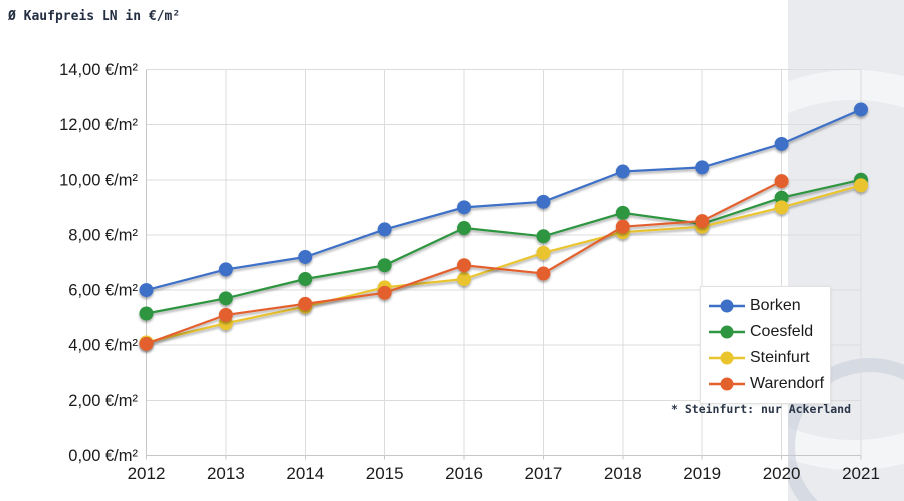 This screenshot has height=501, width=904. I want to click on data-point-warendorf-2018, so click(622, 226).